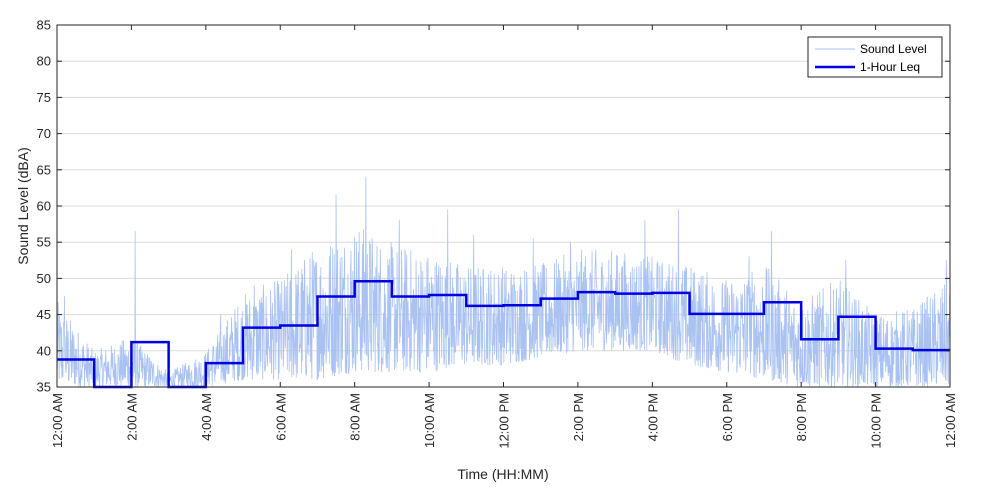 This screenshot has width=1000, height=500. I want to click on y-tick-label: 75, so click(44, 97).